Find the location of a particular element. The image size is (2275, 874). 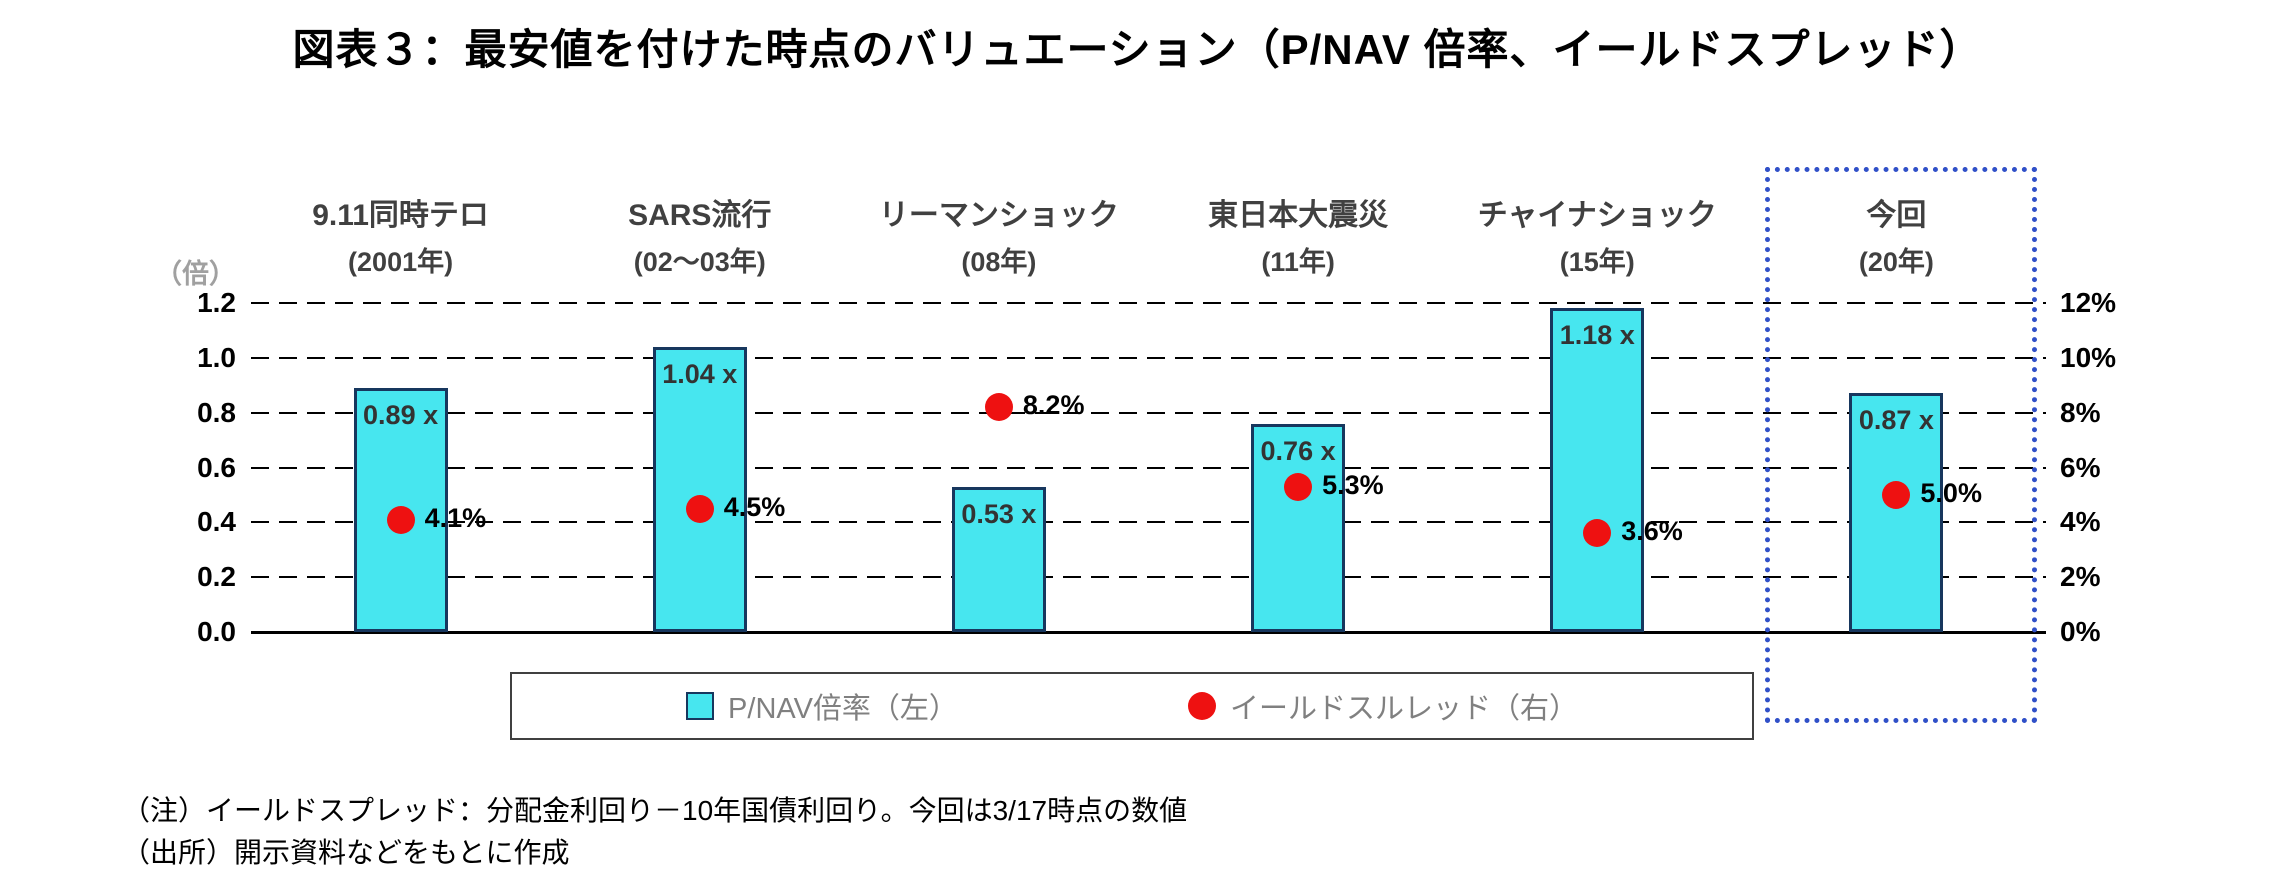

right-axis-tick: 12% is located at coordinates (2088, 302).